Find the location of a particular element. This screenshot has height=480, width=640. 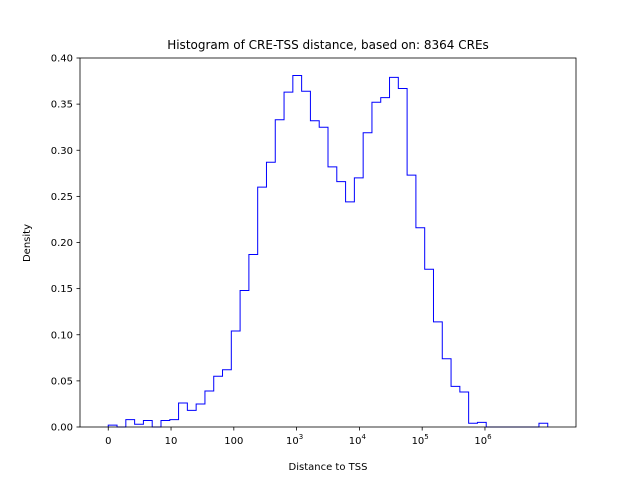

x-tick-label: 0 is located at coordinates (108, 441).